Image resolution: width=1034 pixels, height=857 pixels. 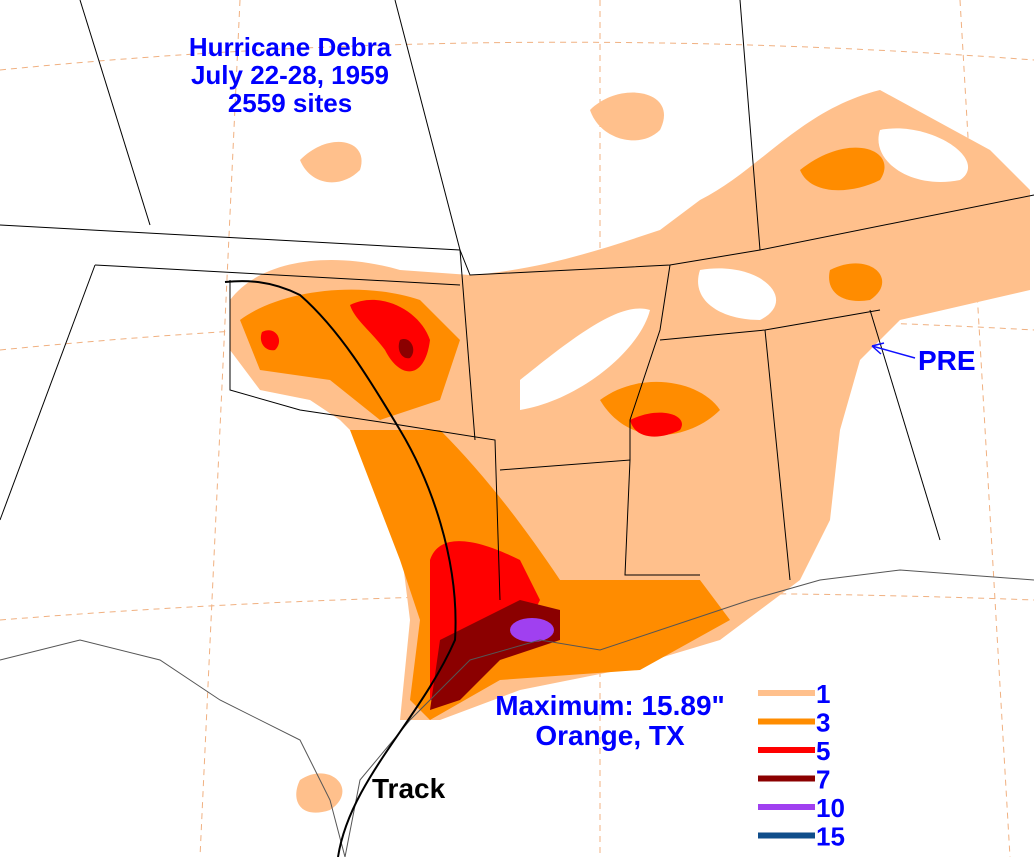 What do you see at coordinates (610, 705) in the screenshot?
I see `maximum-label: Maximum: 15.89"` at bounding box center [610, 705].